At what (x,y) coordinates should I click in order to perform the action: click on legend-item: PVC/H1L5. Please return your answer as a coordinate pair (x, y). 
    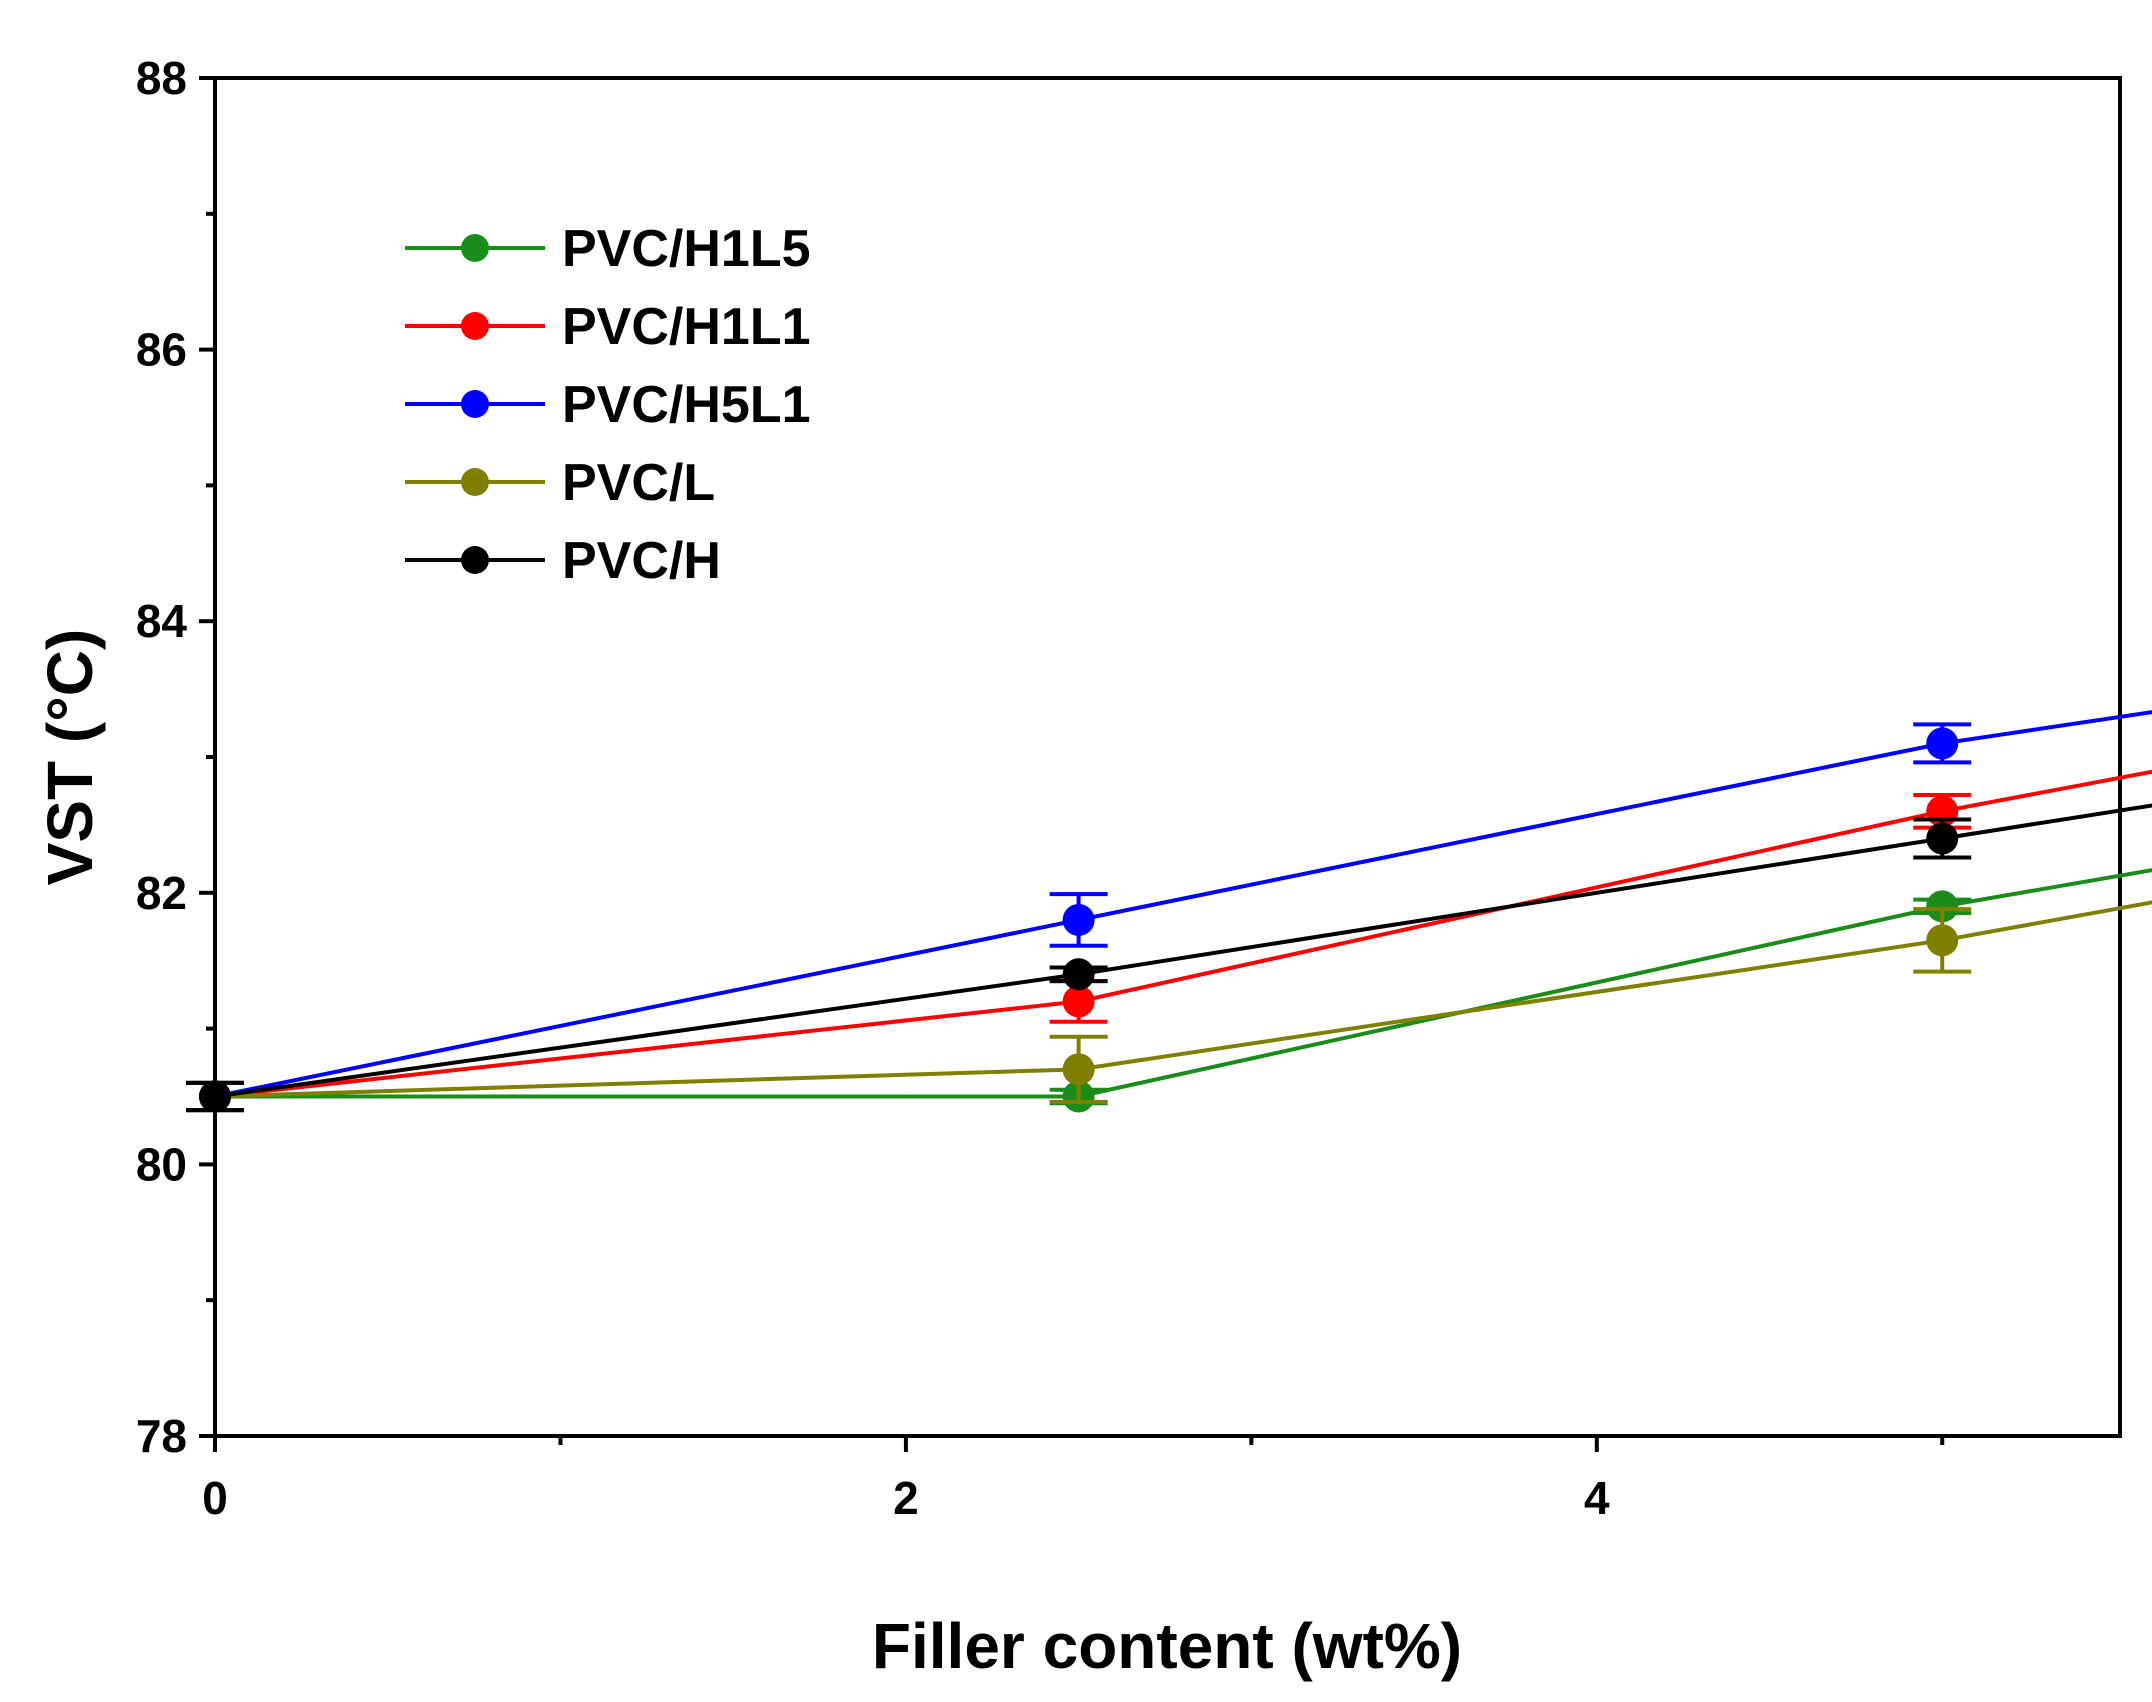
    Looking at the image, I should click on (608, 249).